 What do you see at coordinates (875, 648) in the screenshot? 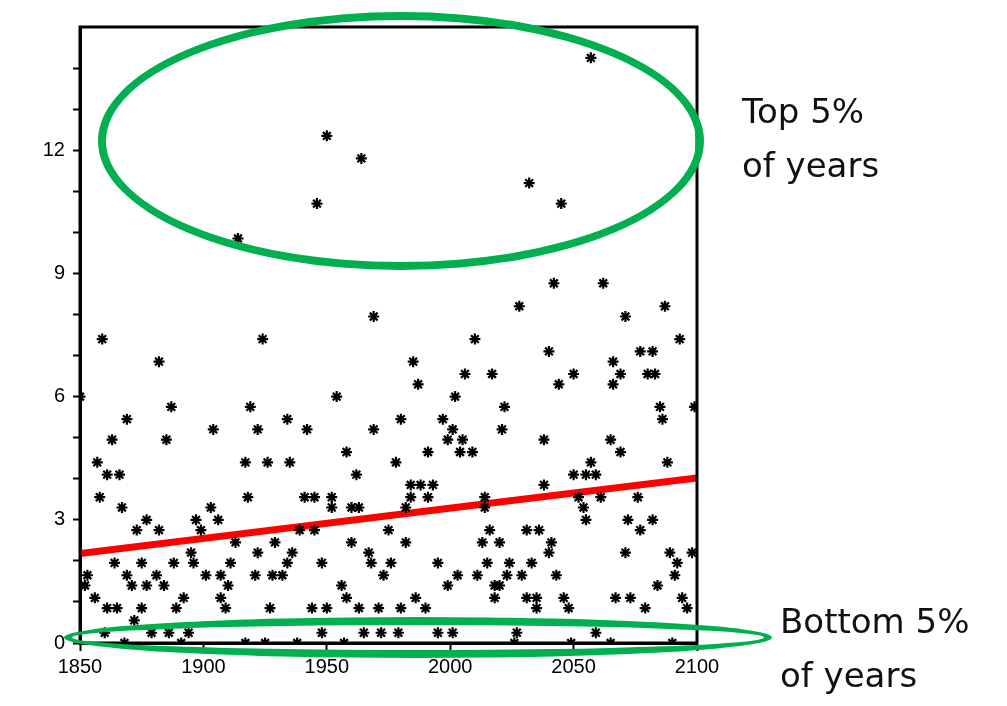
I see `text: Bottom 5% of years` at bounding box center [875, 648].